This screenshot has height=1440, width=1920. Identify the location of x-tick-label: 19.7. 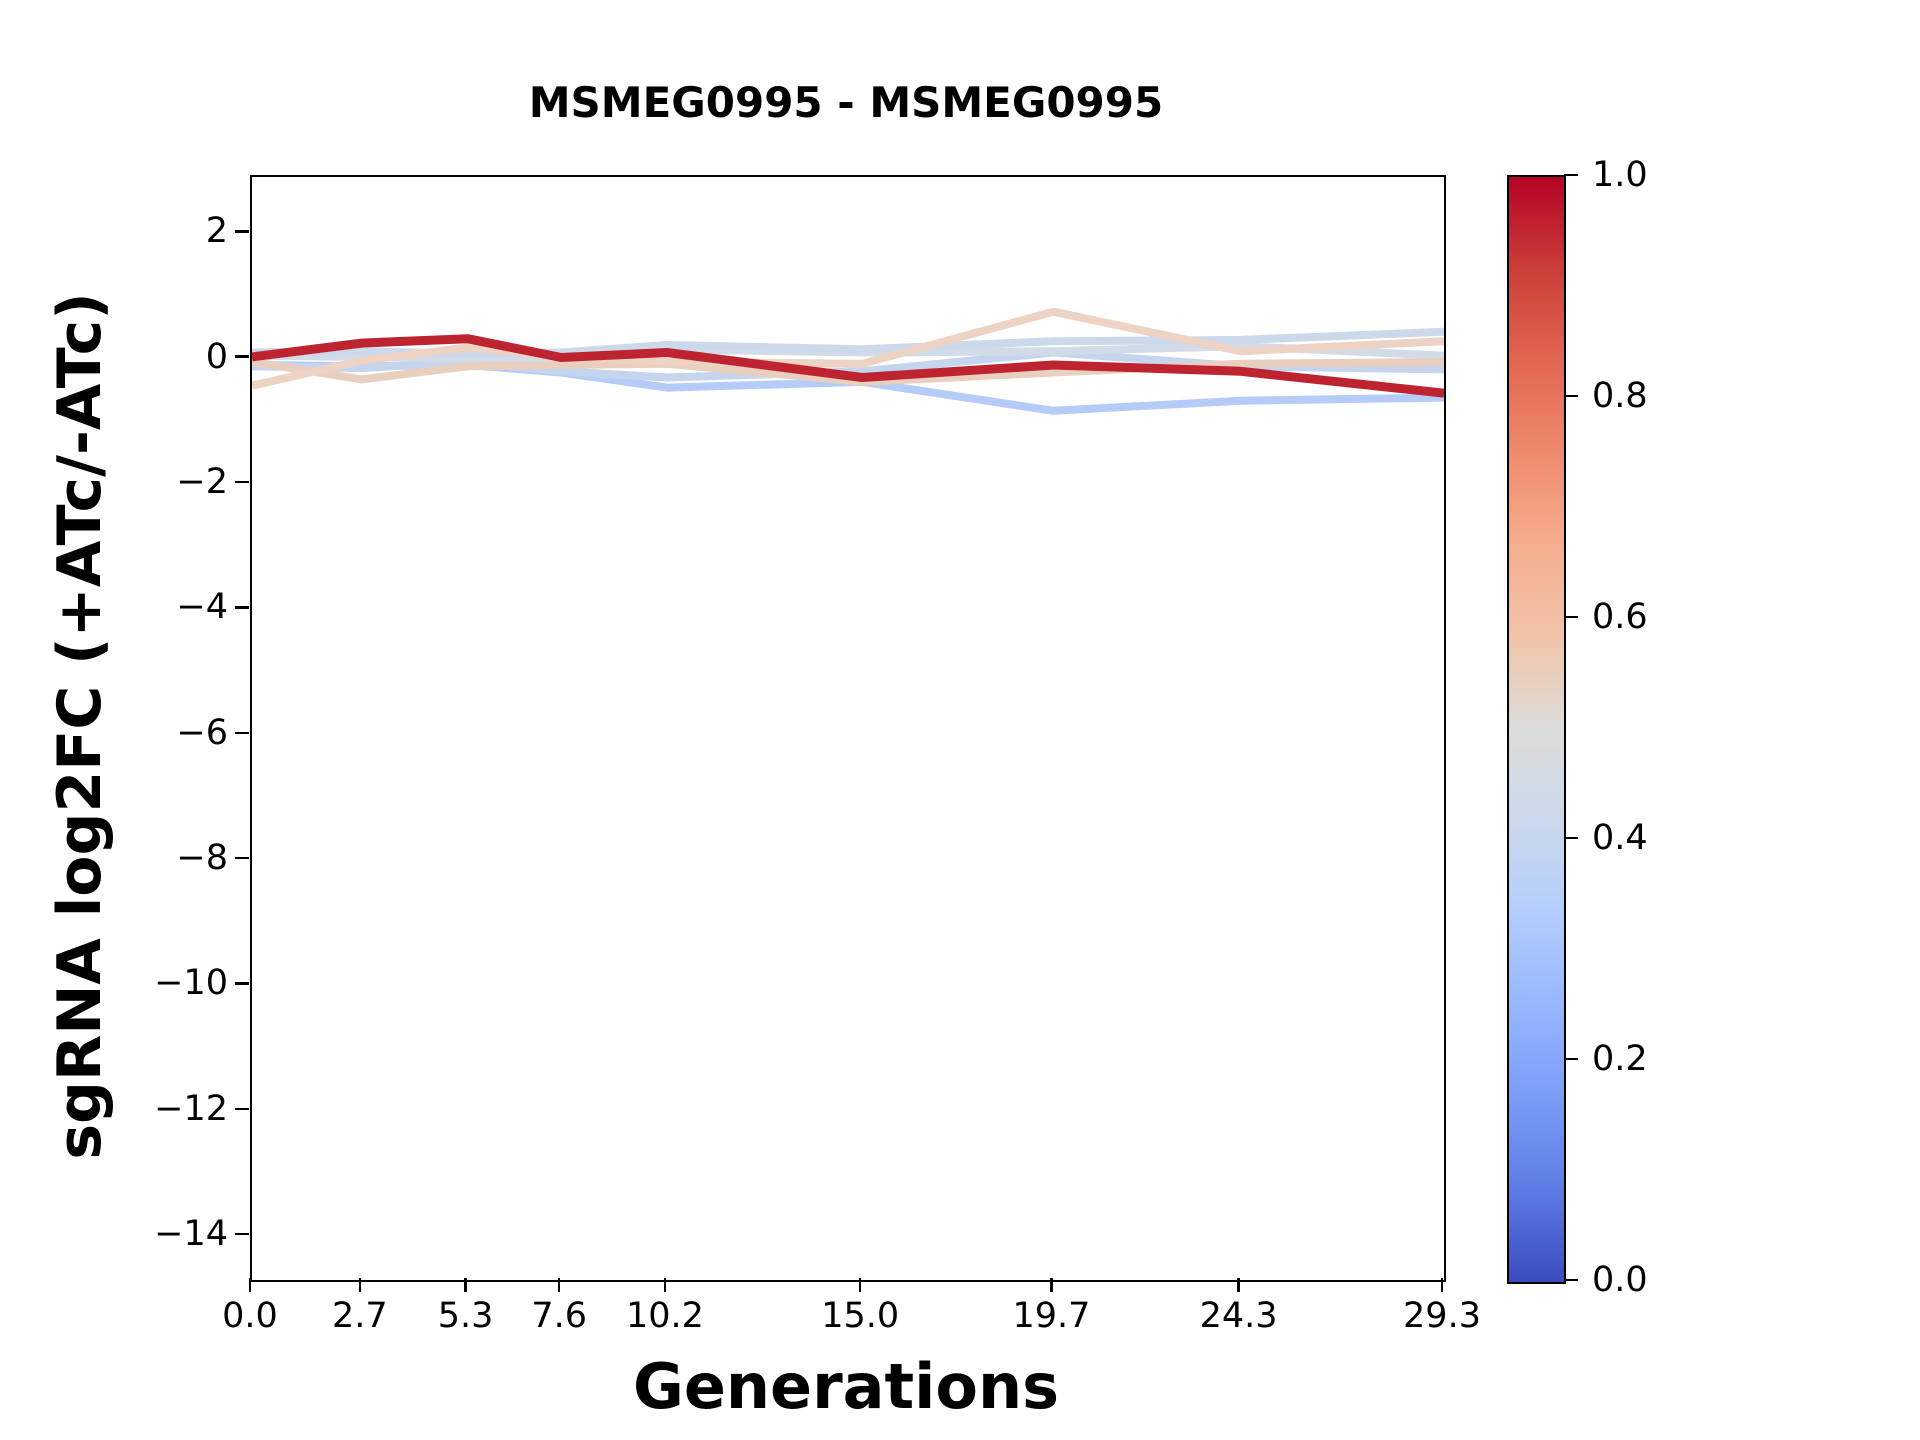
(1051, 1316).